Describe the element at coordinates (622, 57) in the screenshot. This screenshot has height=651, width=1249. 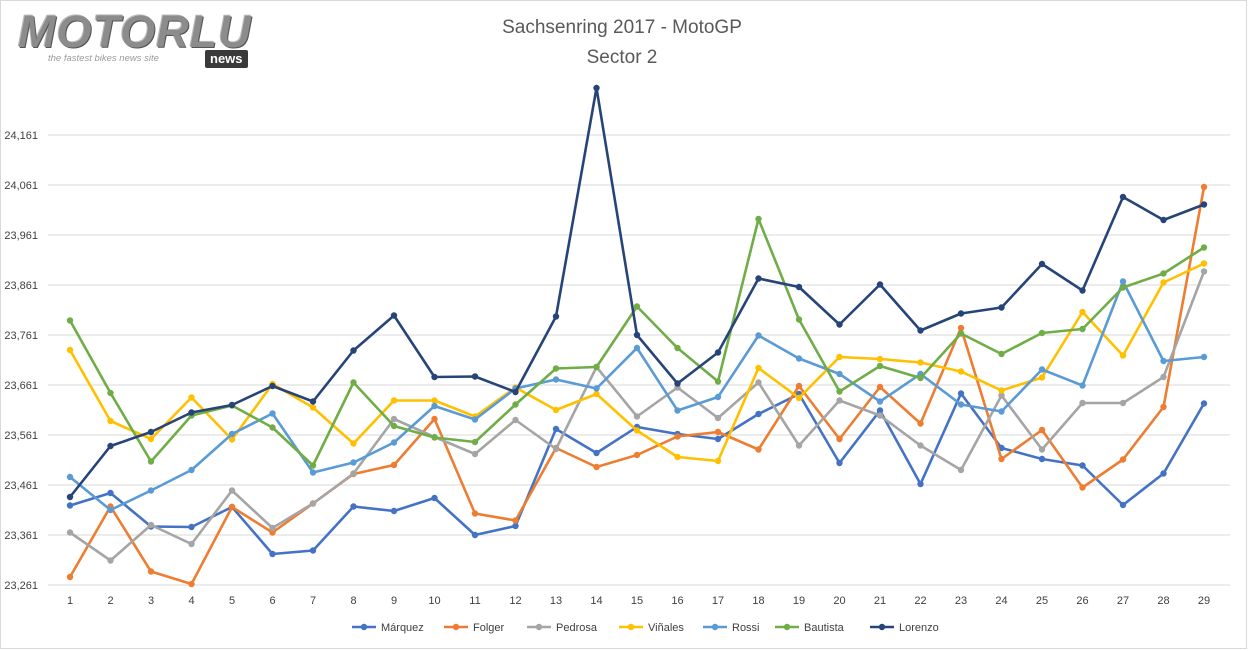
I see `chart-subtitle: Sector 2` at that location.